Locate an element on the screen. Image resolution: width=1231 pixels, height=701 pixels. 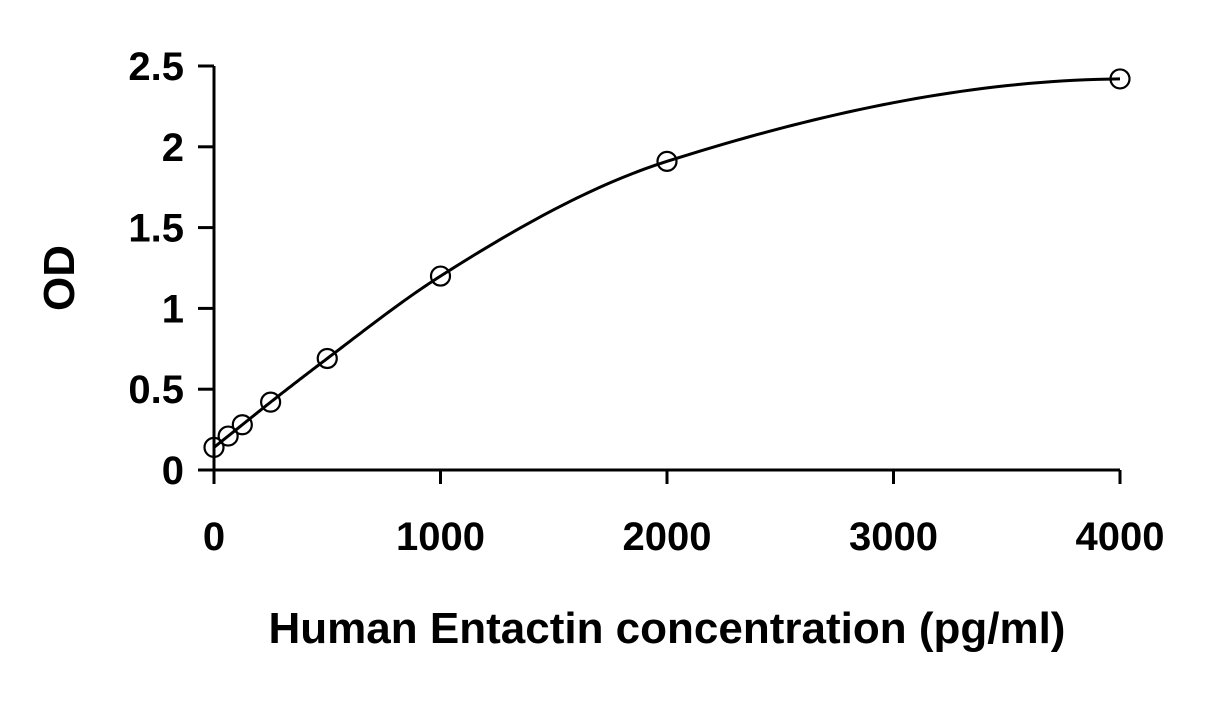
x-tick-label: 0 is located at coordinates (214, 537).